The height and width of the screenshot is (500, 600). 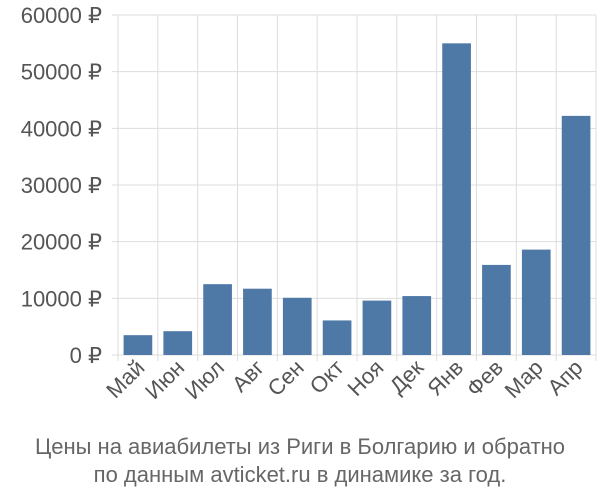 I want to click on y-tick-label: 0 ₽, so click(x=86, y=355).